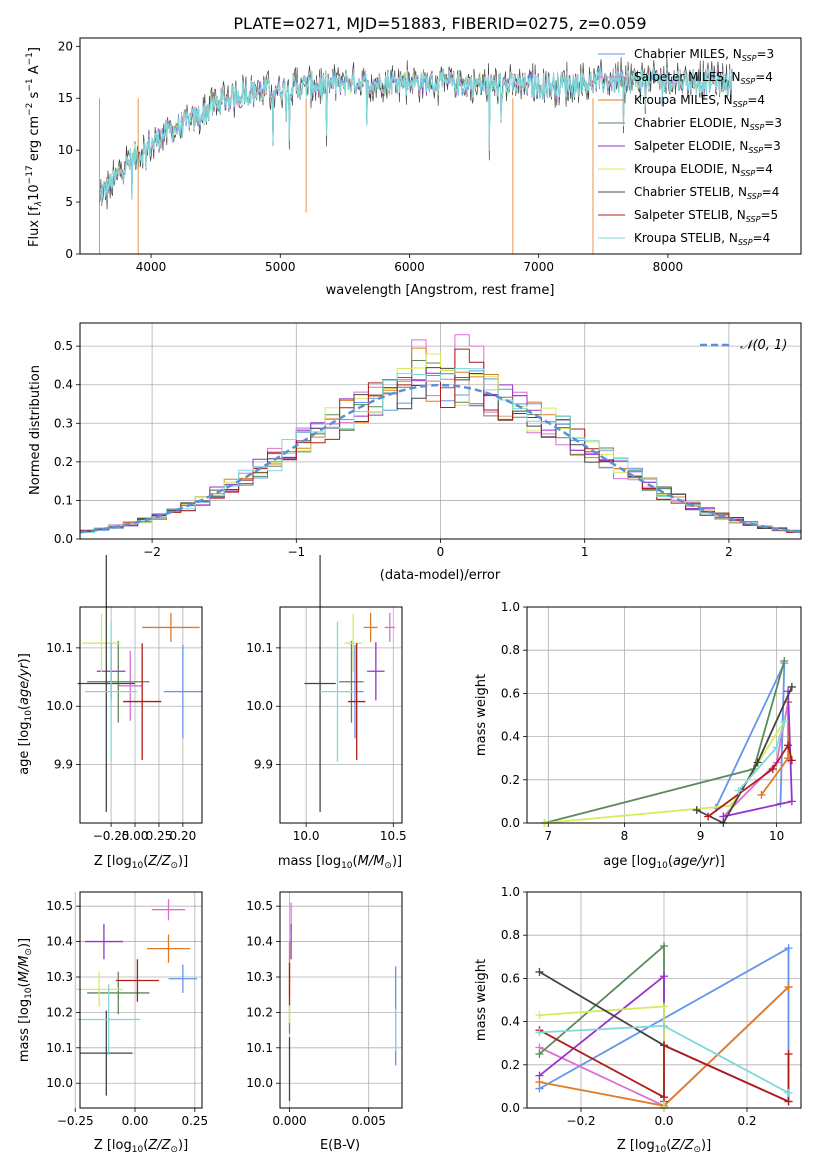  Describe the element at coordinates (340, 862) in the screenshot. I see `age-vs-mass-xlabel: mass [log10(M/M⊙)]` at that location.